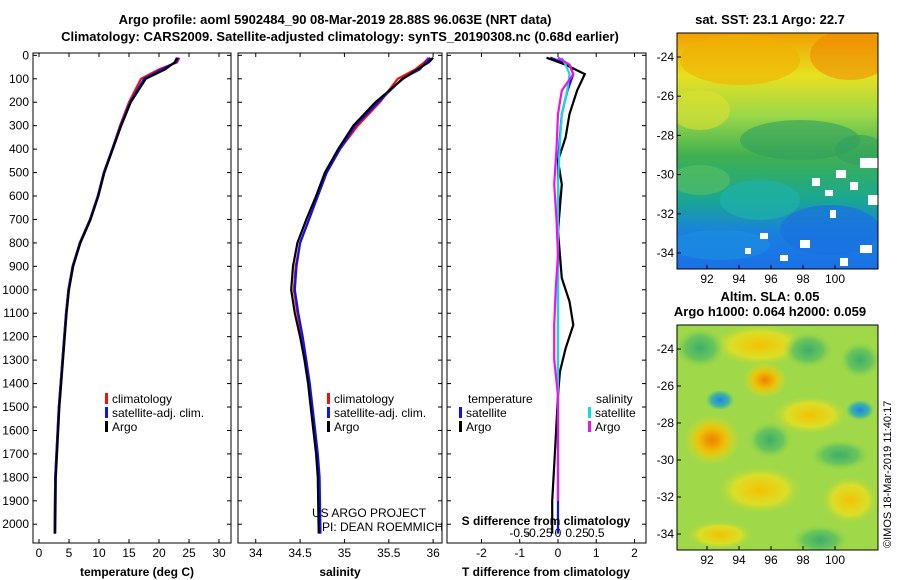 The height and width of the screenshot is (580, 900). I want to click on depth-tick-label: 1400, so click(15, 384).